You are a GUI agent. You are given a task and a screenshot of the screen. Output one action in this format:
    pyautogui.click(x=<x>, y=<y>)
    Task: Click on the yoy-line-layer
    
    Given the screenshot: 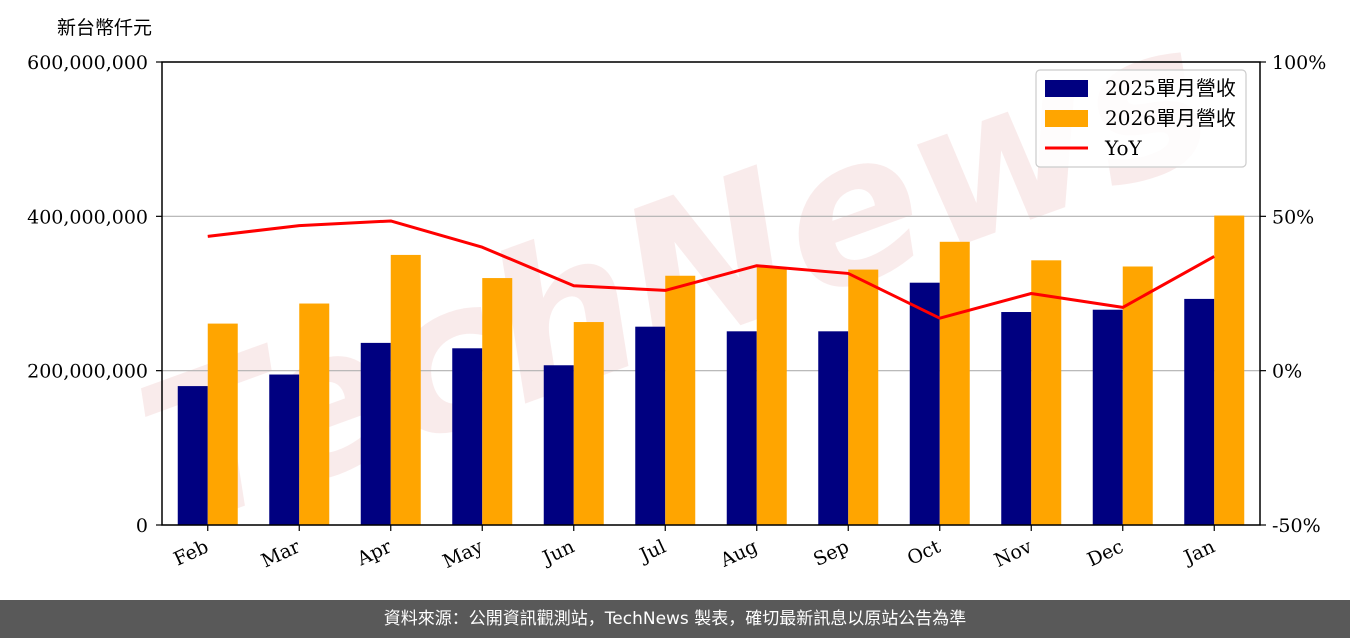 What is the action you would take?
    pyautogui.click(x=711, y=269)
    